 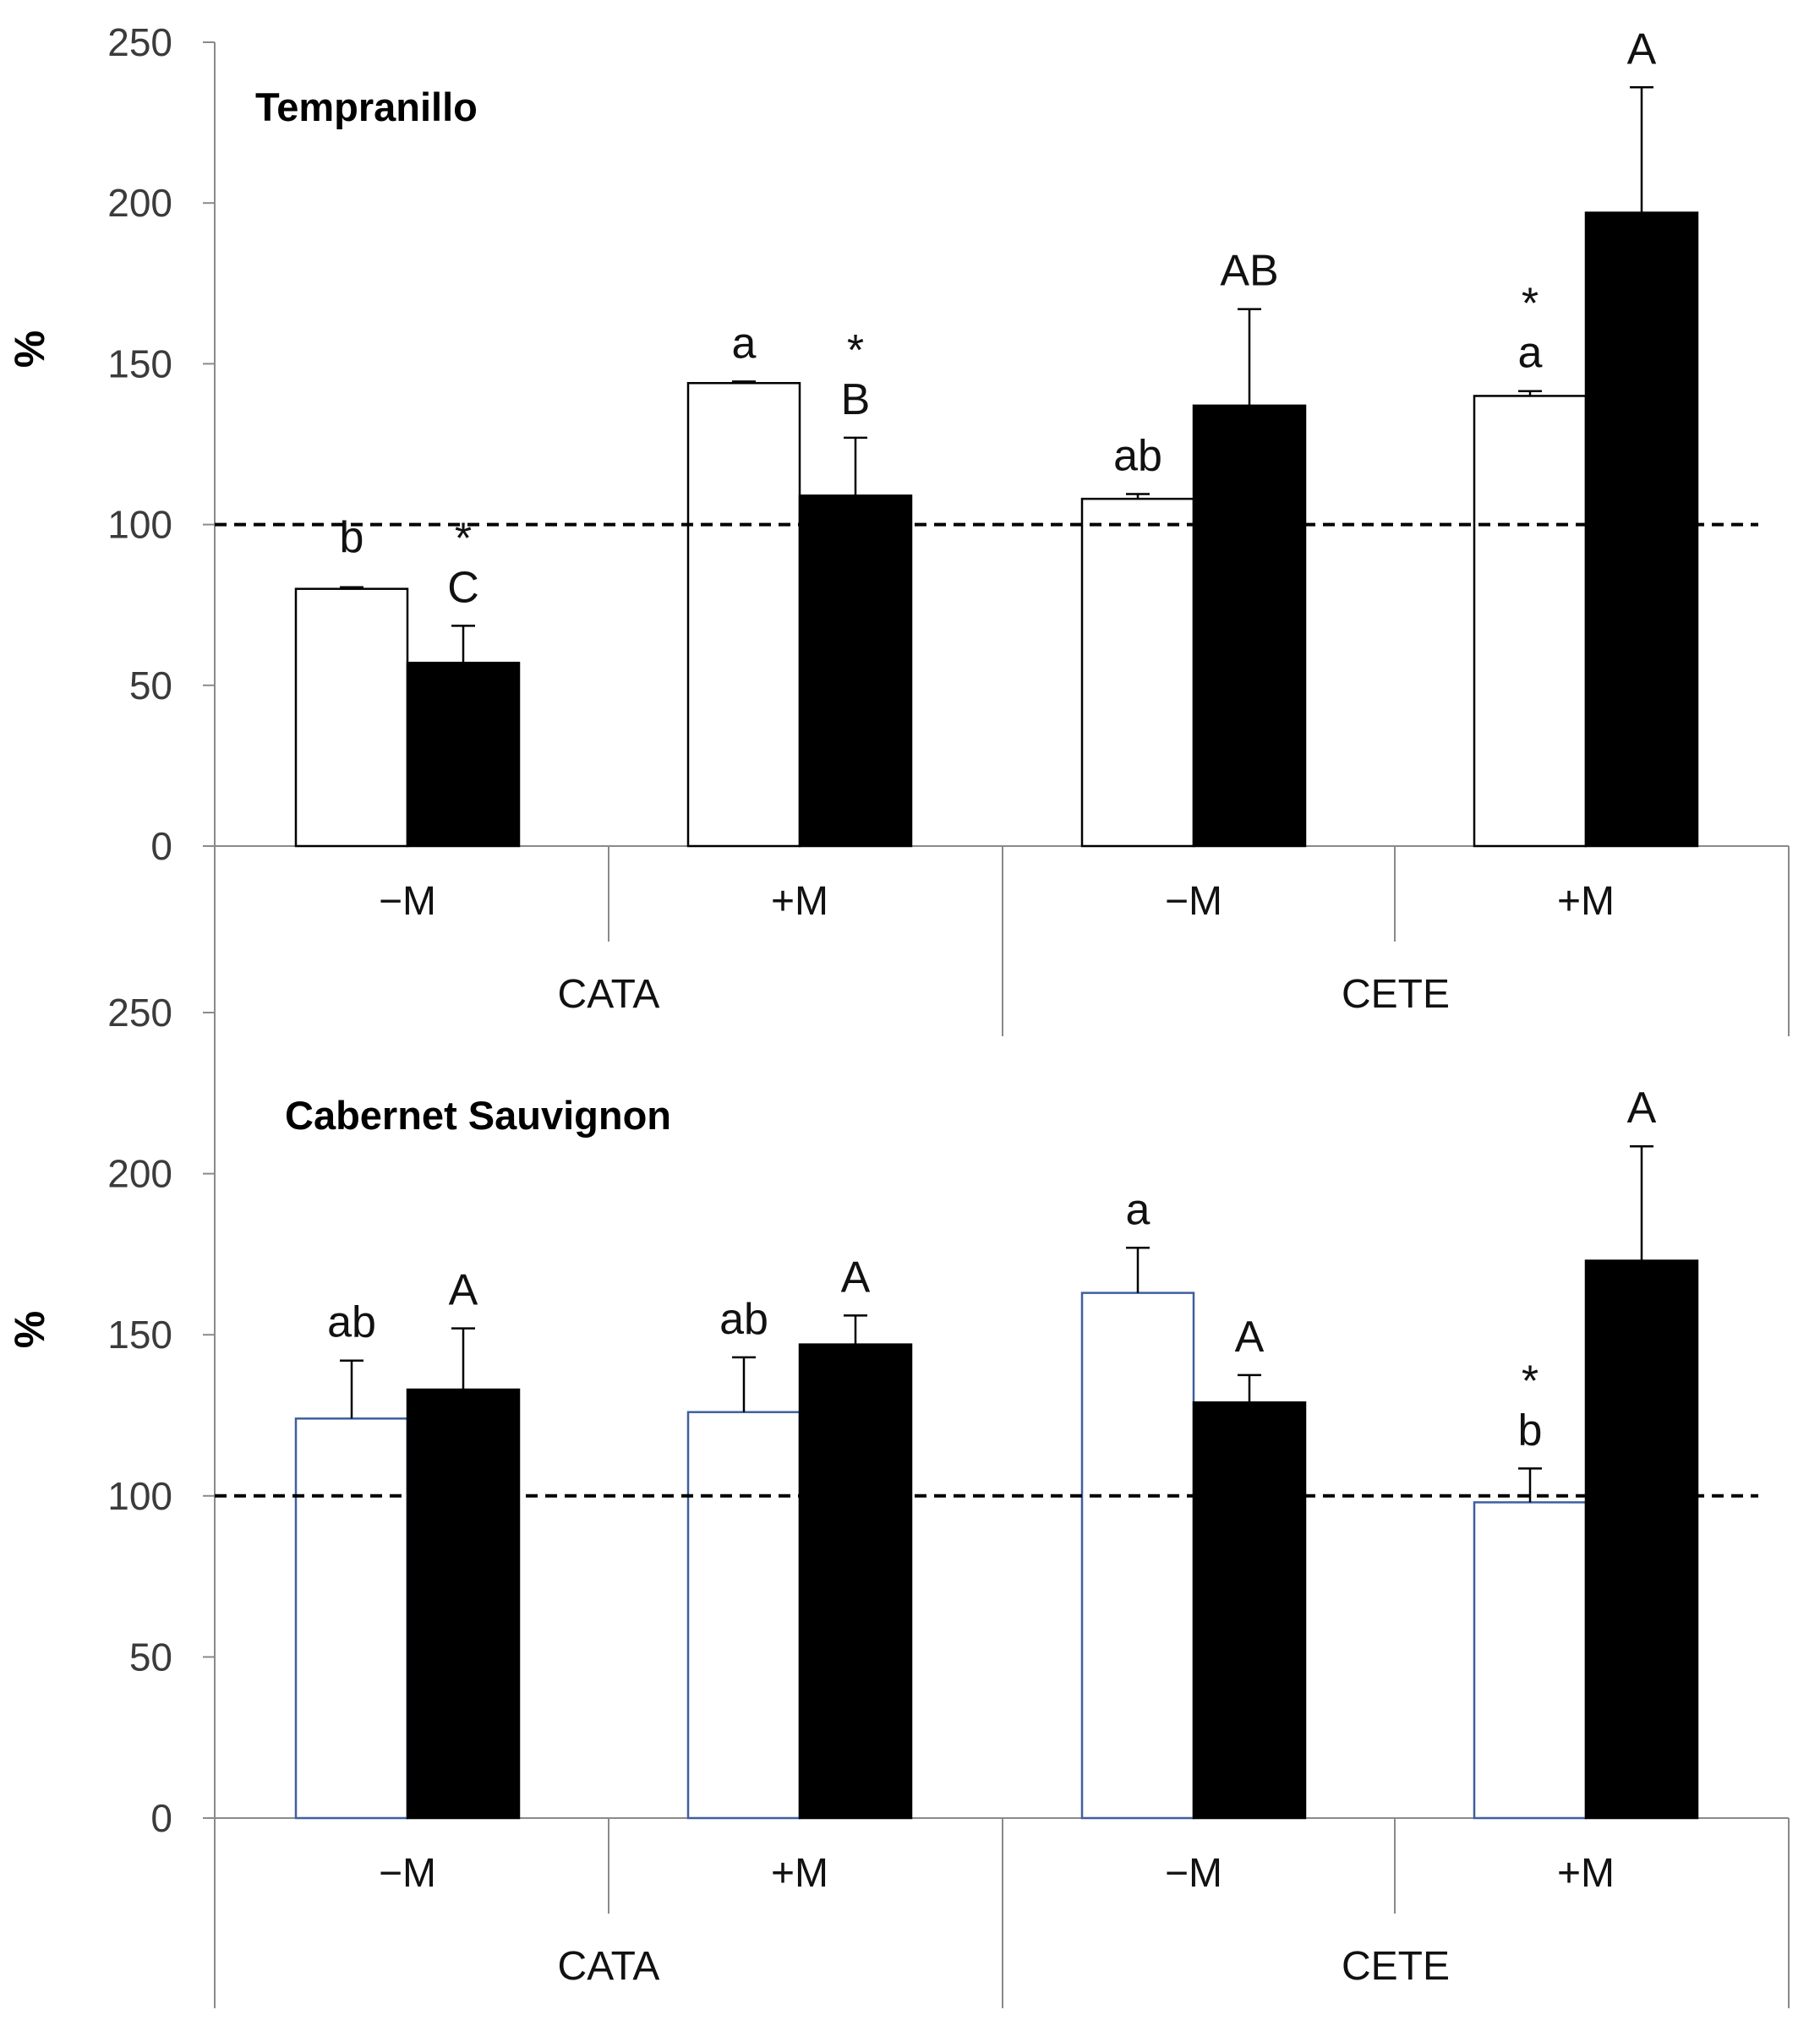 What do you see at coordinates (856, 399) in the screenshot?
I see `significance-letter: B` at bounding box center [856, 399].